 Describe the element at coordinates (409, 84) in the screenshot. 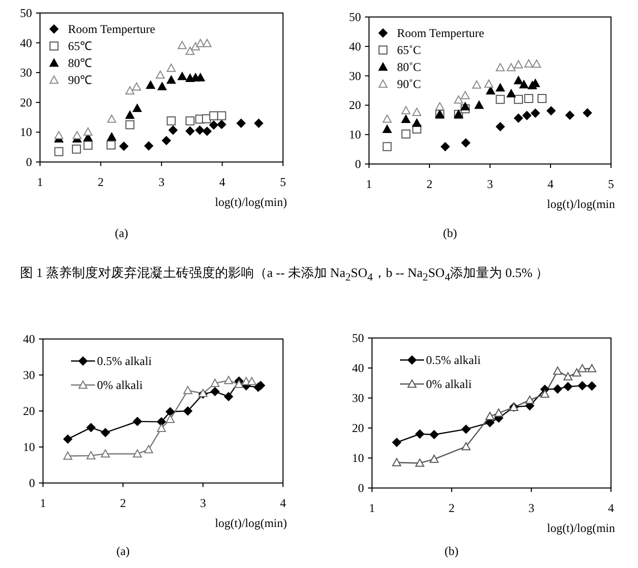

I see `legend-label: 90˚C` at that location.